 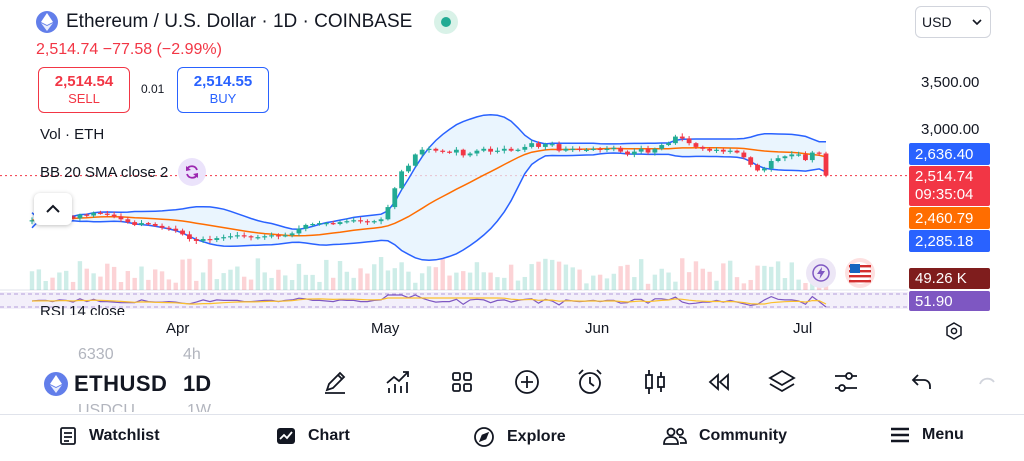 I want to click on nav-watchlist: Watchlist, so click(x=109, y=436).